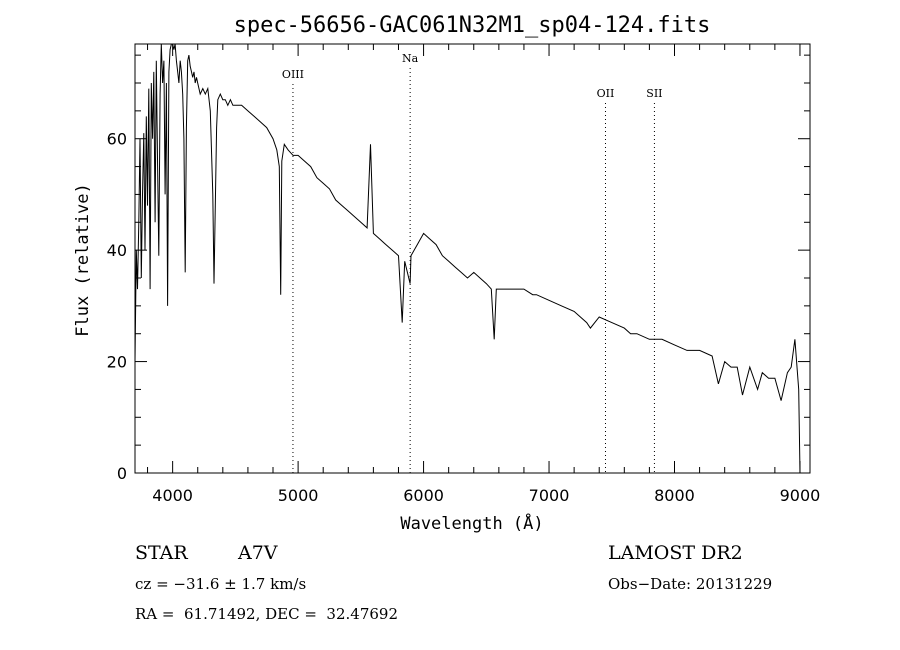 The image size is (900, 650). What do you see at coordinates (293, 74) in the screenshot?
I see `line-marker-label: OIII` at bounding box center [293, 74].